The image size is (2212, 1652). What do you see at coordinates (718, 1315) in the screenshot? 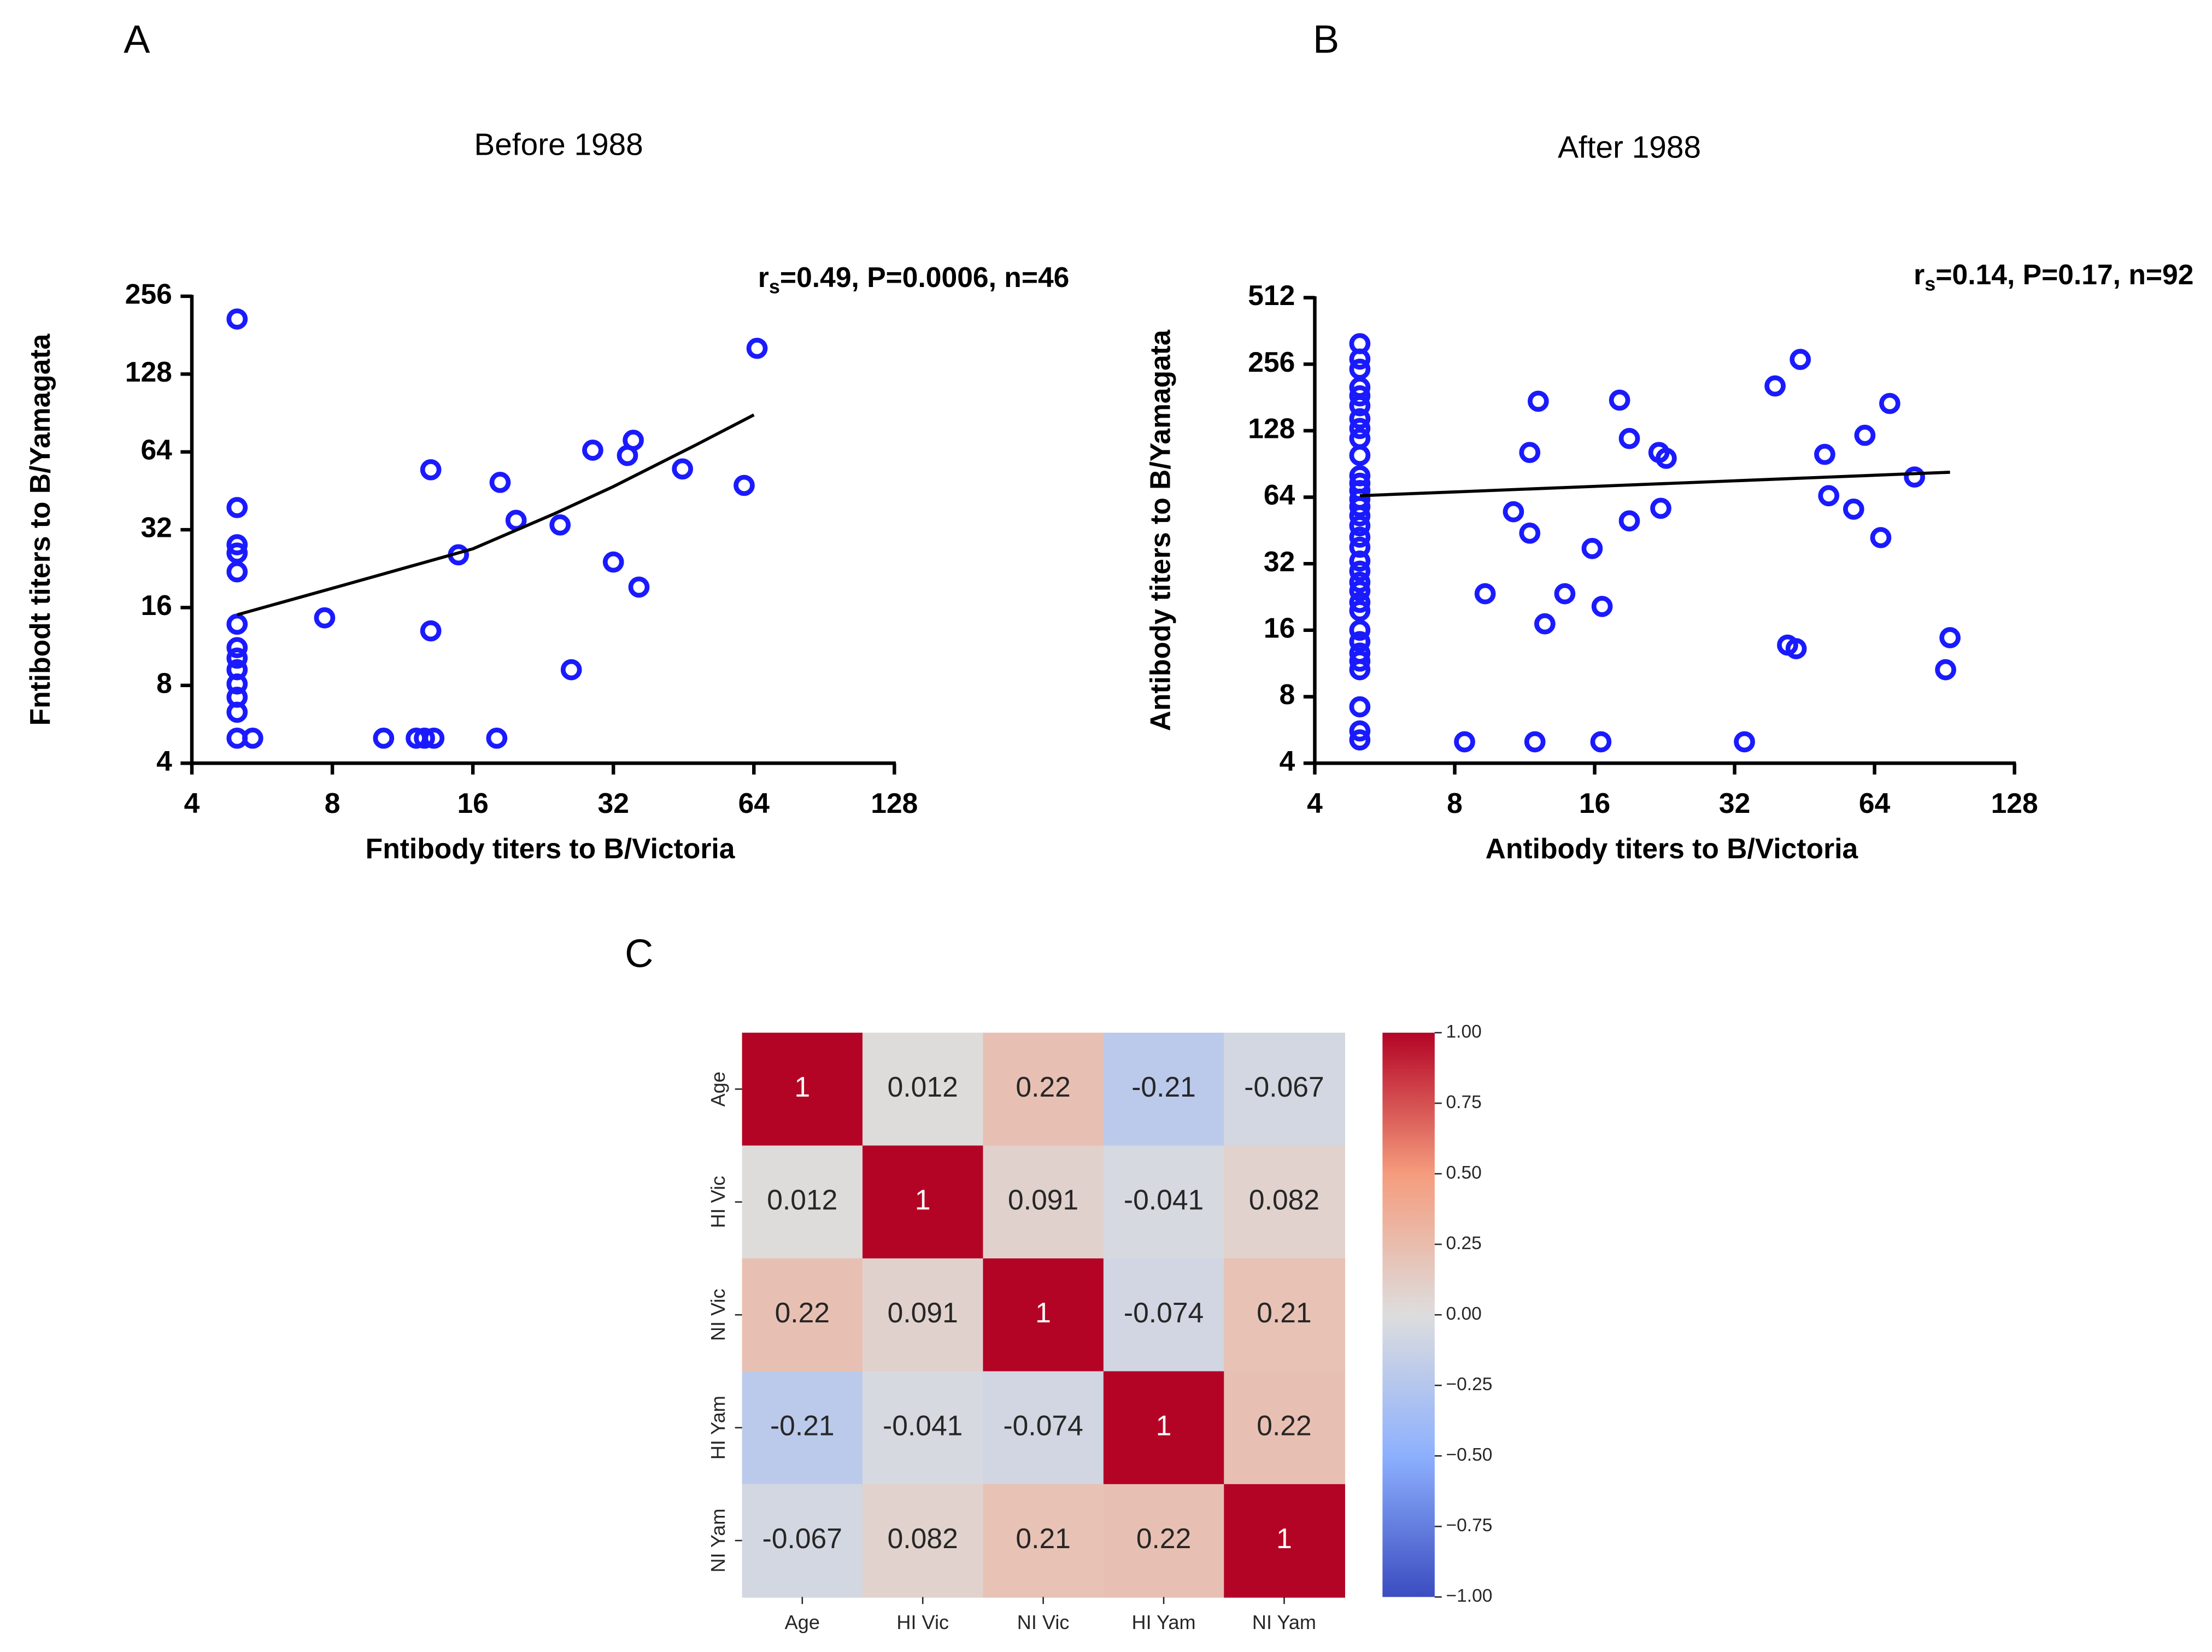
I see `row-label: NI Vic` at bounding box center [718, 1315].